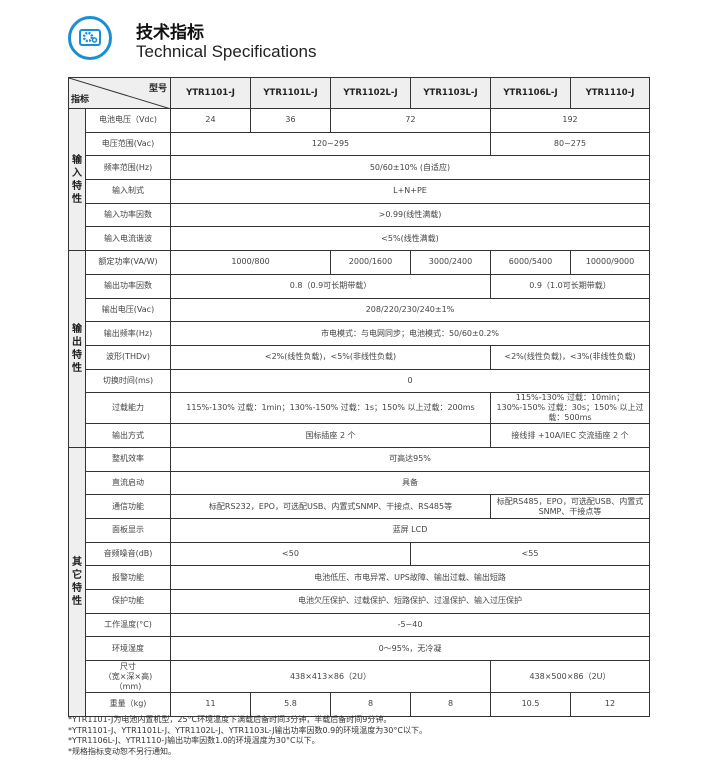 This screenshot has width=713, height=762. I want to click on spec-value: <50, so click(290, 554).